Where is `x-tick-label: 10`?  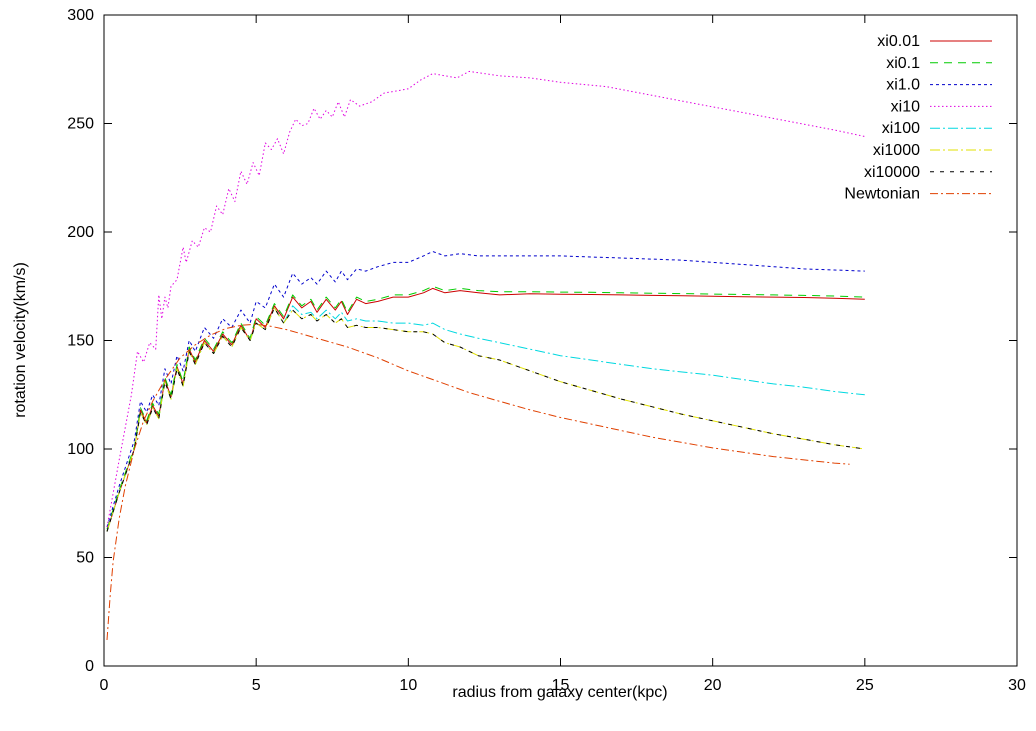
x-tick-label: 10 is located at coordinates (408, 685).